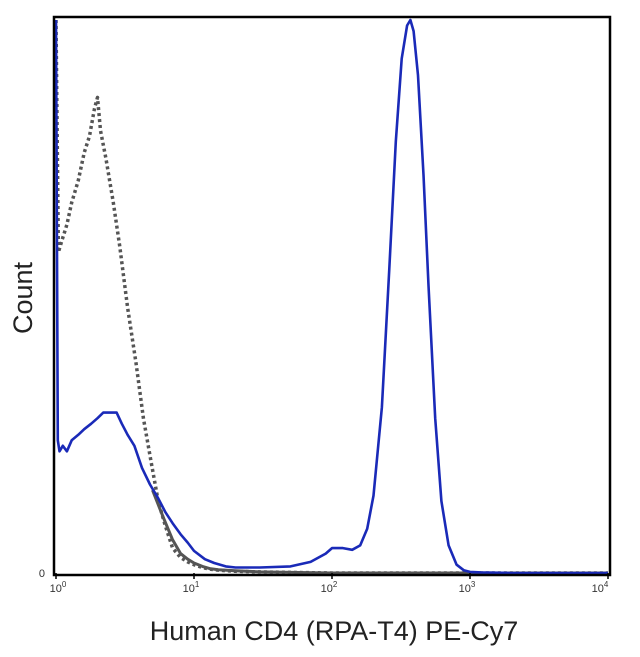  Describe the element at coordinates (600, 587) in the screenshot. I see `x-tick-label: 10⁴` at that location.